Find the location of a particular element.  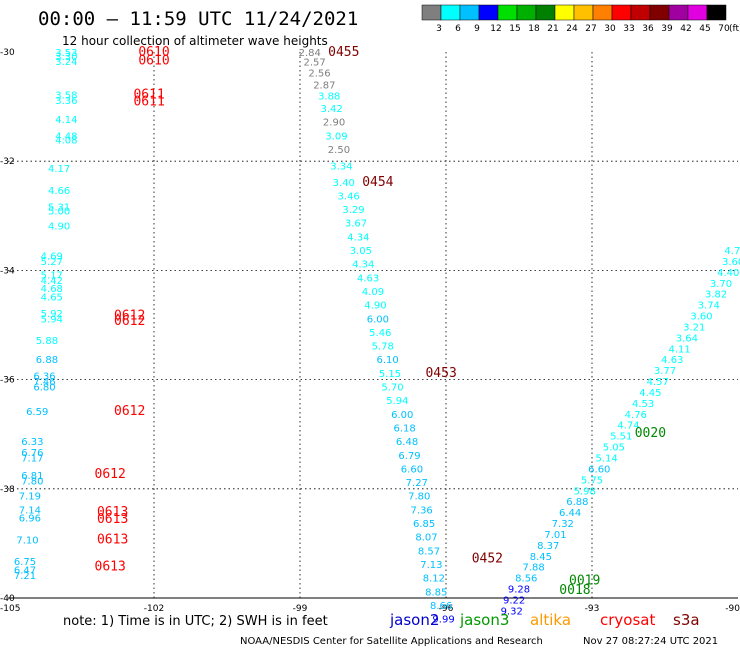

pass-time-label: 0611 is located at coordinates (148, 94).